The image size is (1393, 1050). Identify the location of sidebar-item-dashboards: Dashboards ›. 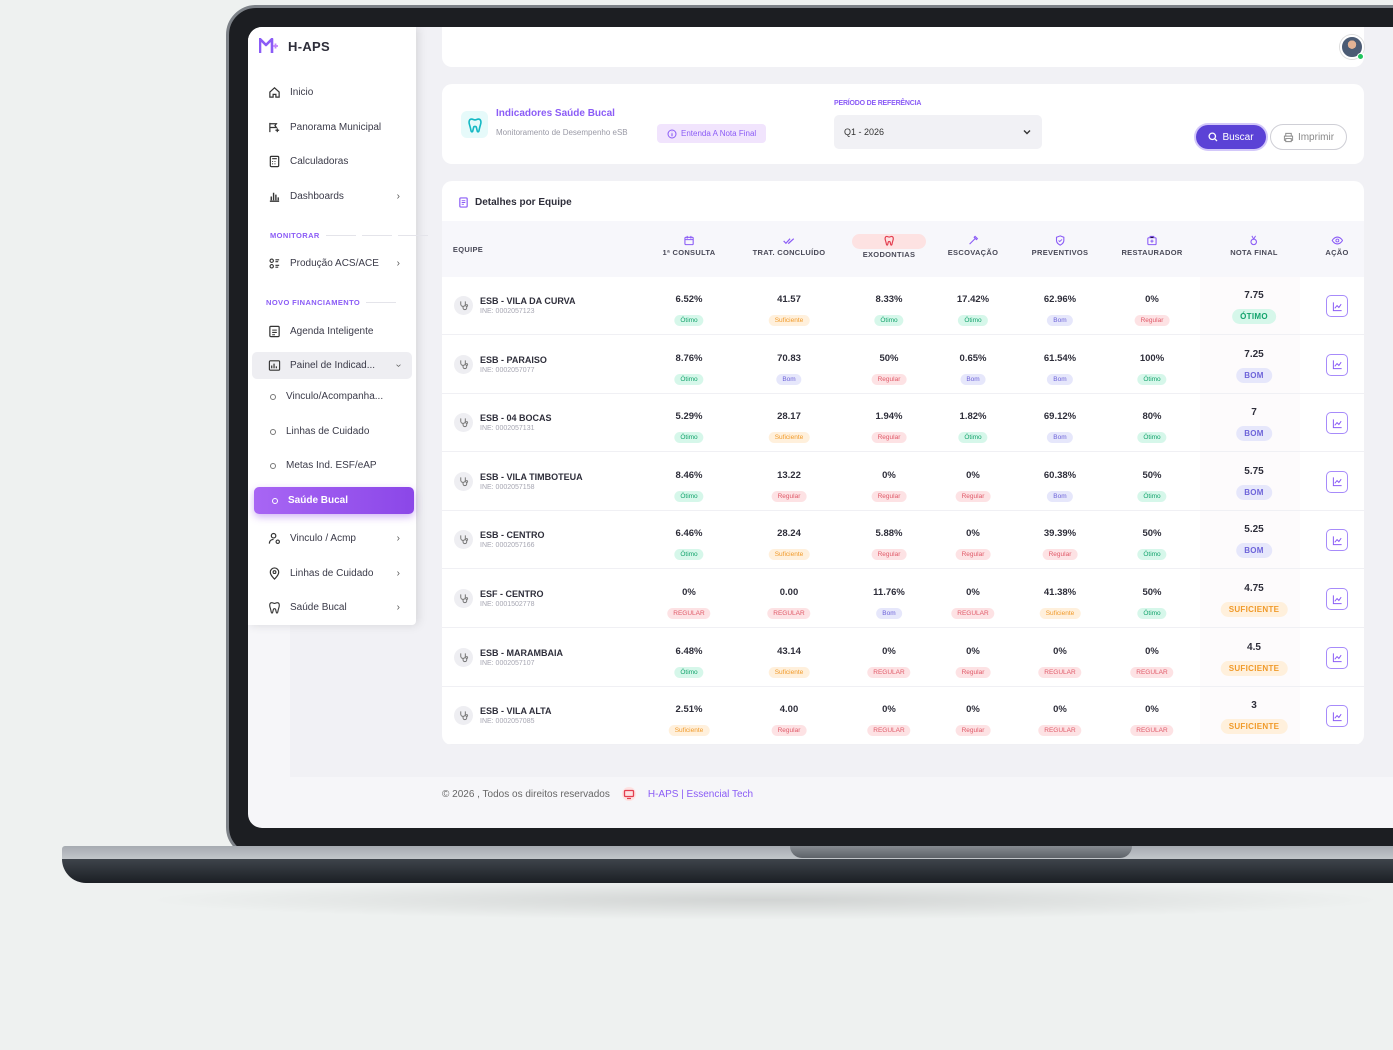
(334, 196).